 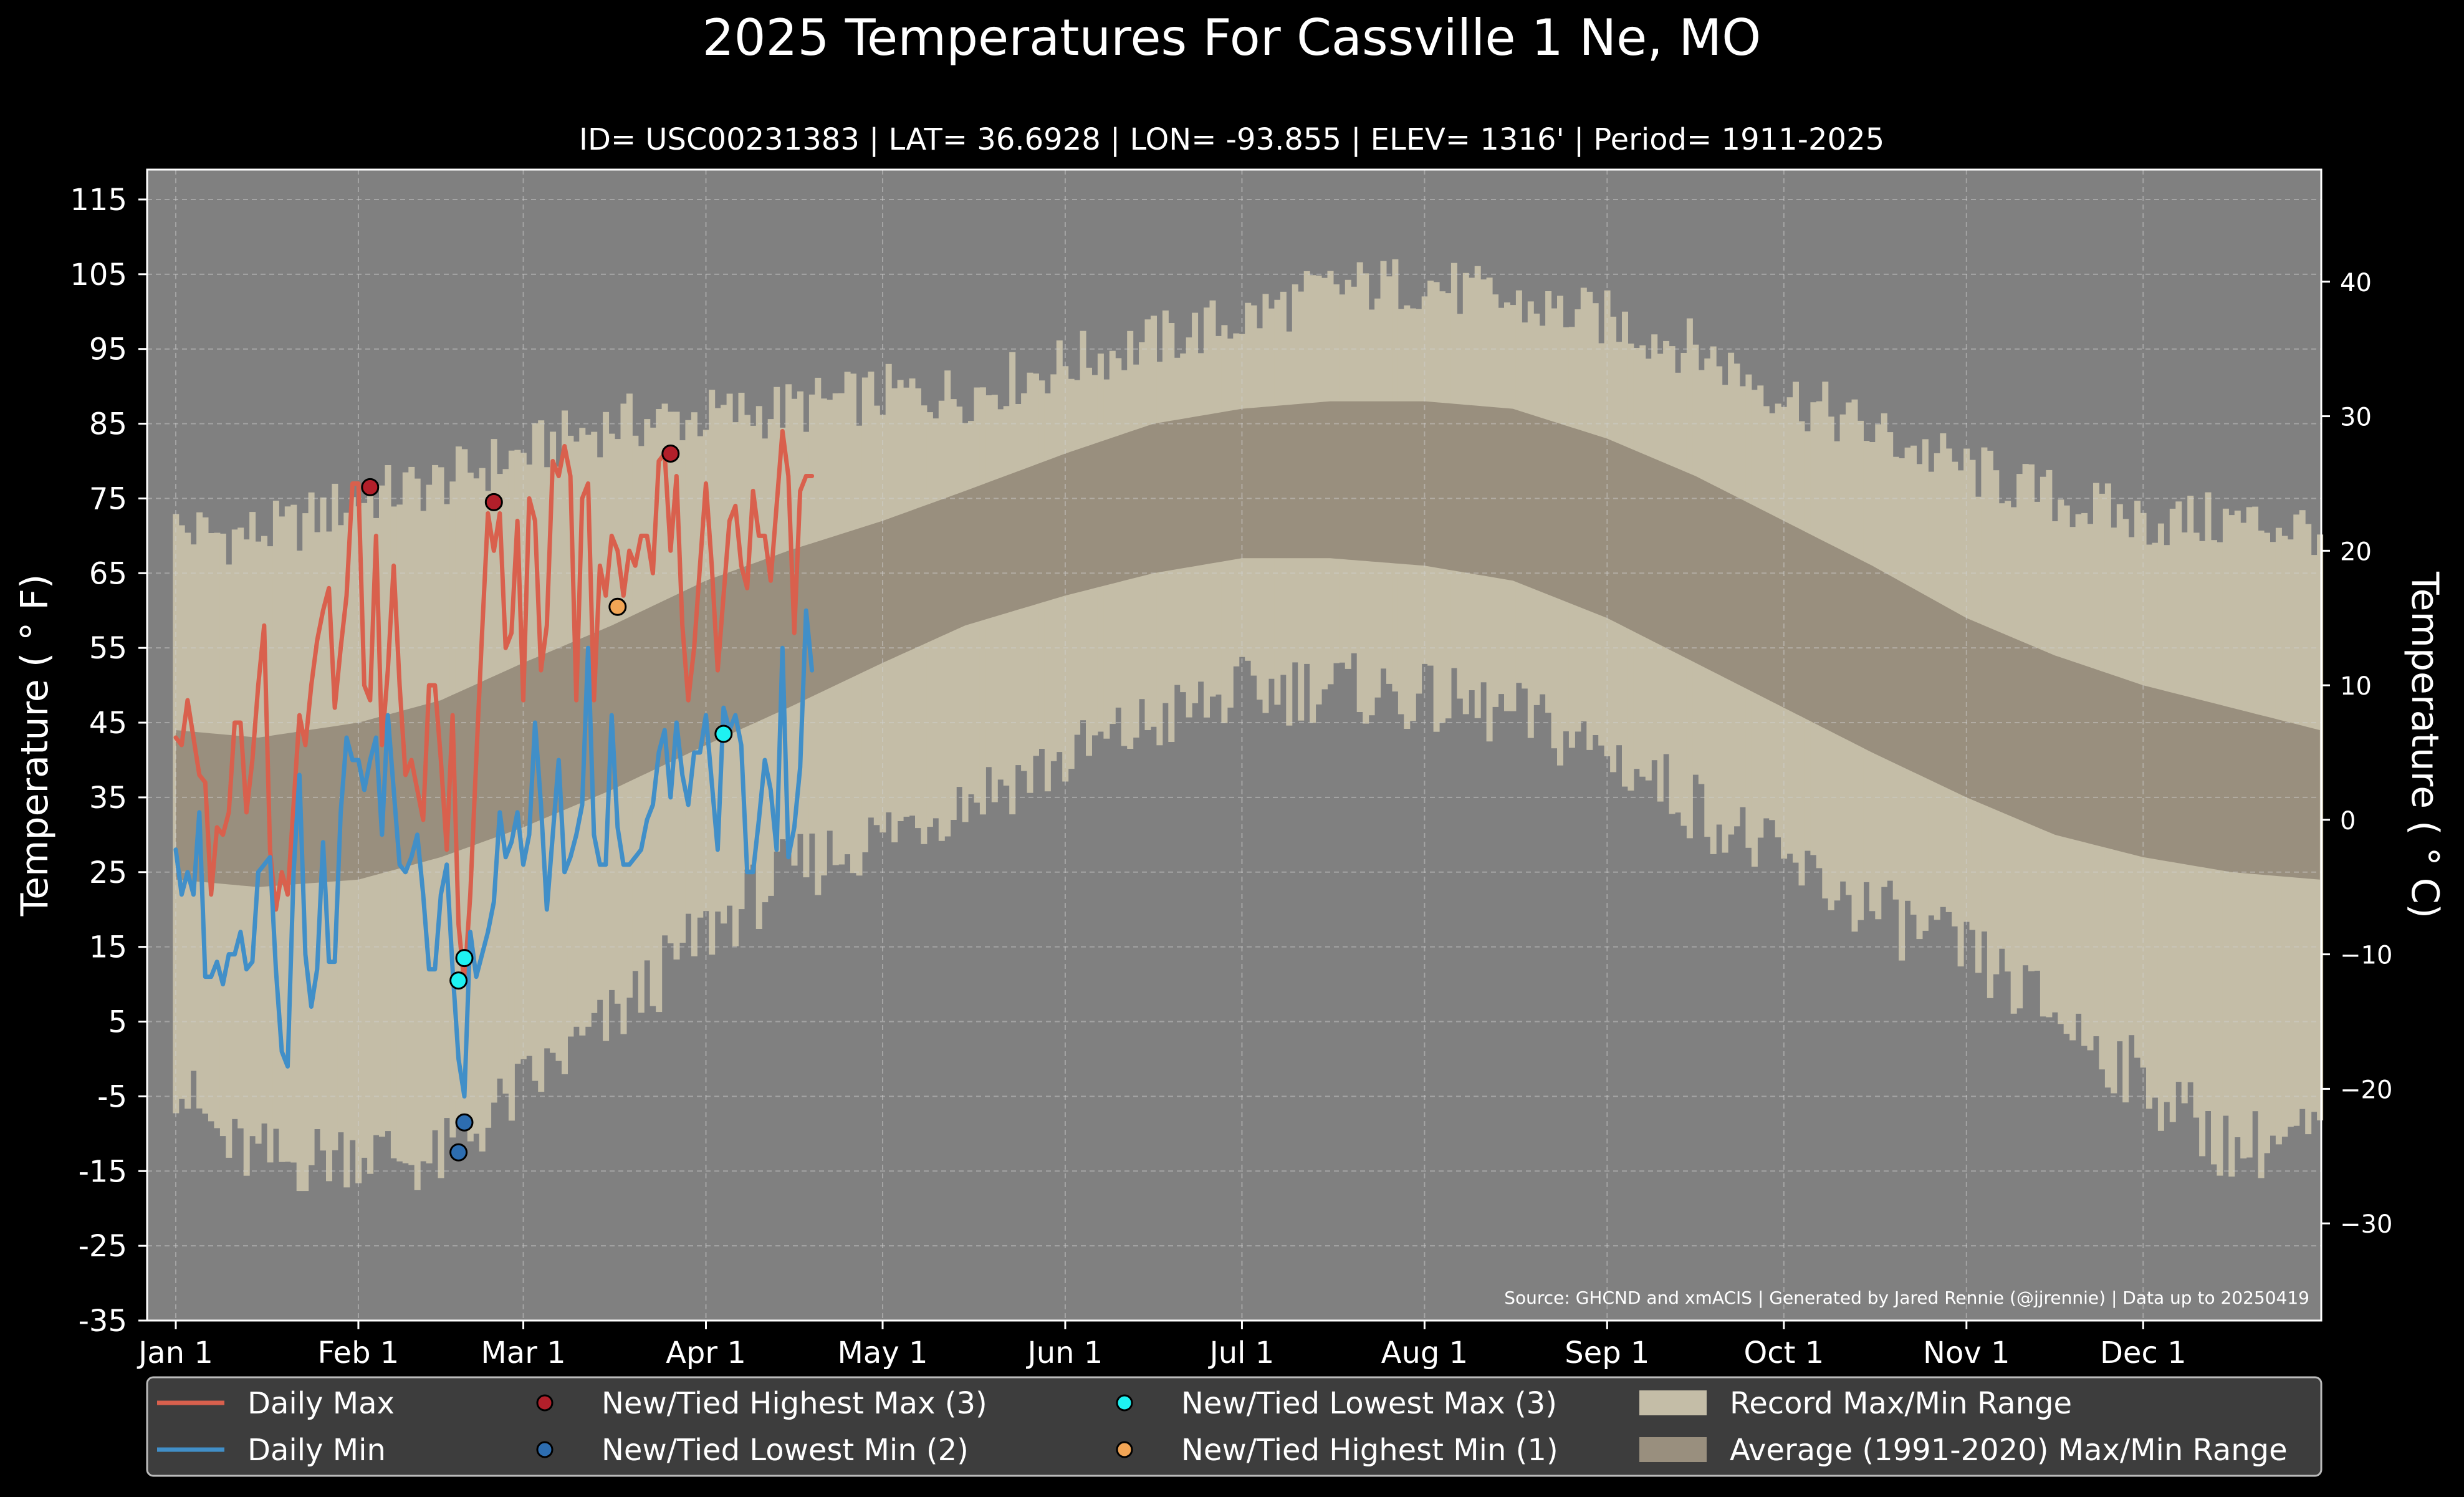 What do you see at coordinates (112, 1096) in the screenshot?
I see `y-tick-label: -5` at bounding box center [112, 1096].